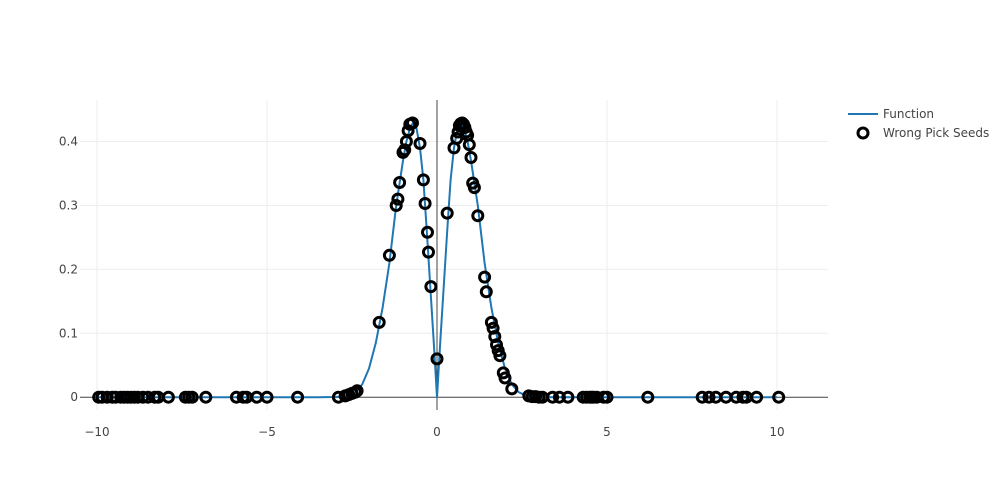 The width and height of the screenshot is (1000, 500). What do you see at coordinates (68, 269) in the screenshot?
I see `y-tick-label: 0.2` at bounding box center [68, 269].